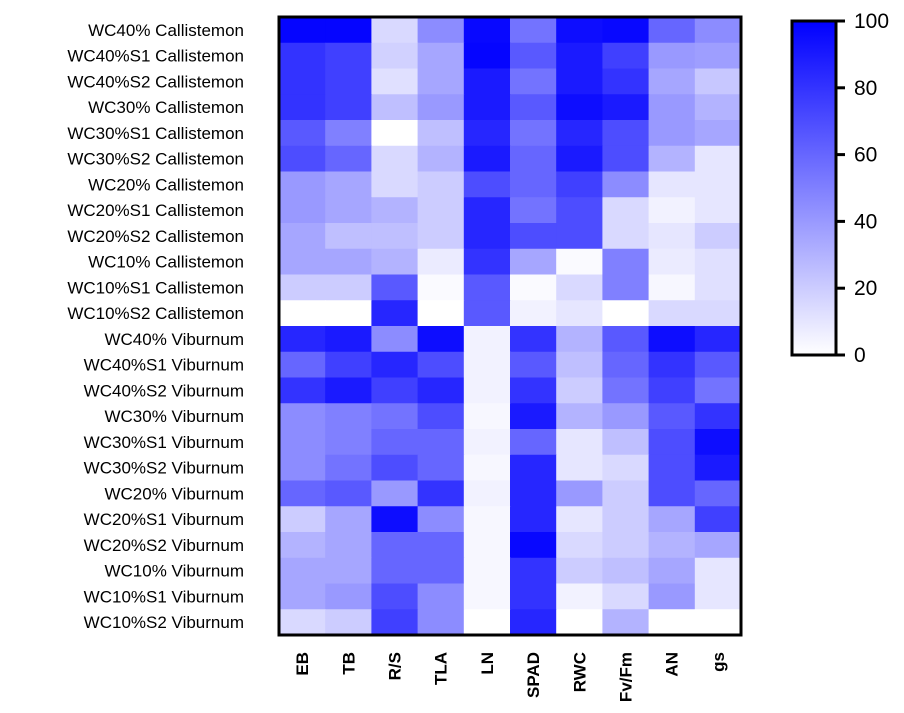 The height and width of the screenshot is (713, 904). Describe the element at coordinates (166, 107) in the screenshot. I see `row-label: WC30% Callistemon` at that location.